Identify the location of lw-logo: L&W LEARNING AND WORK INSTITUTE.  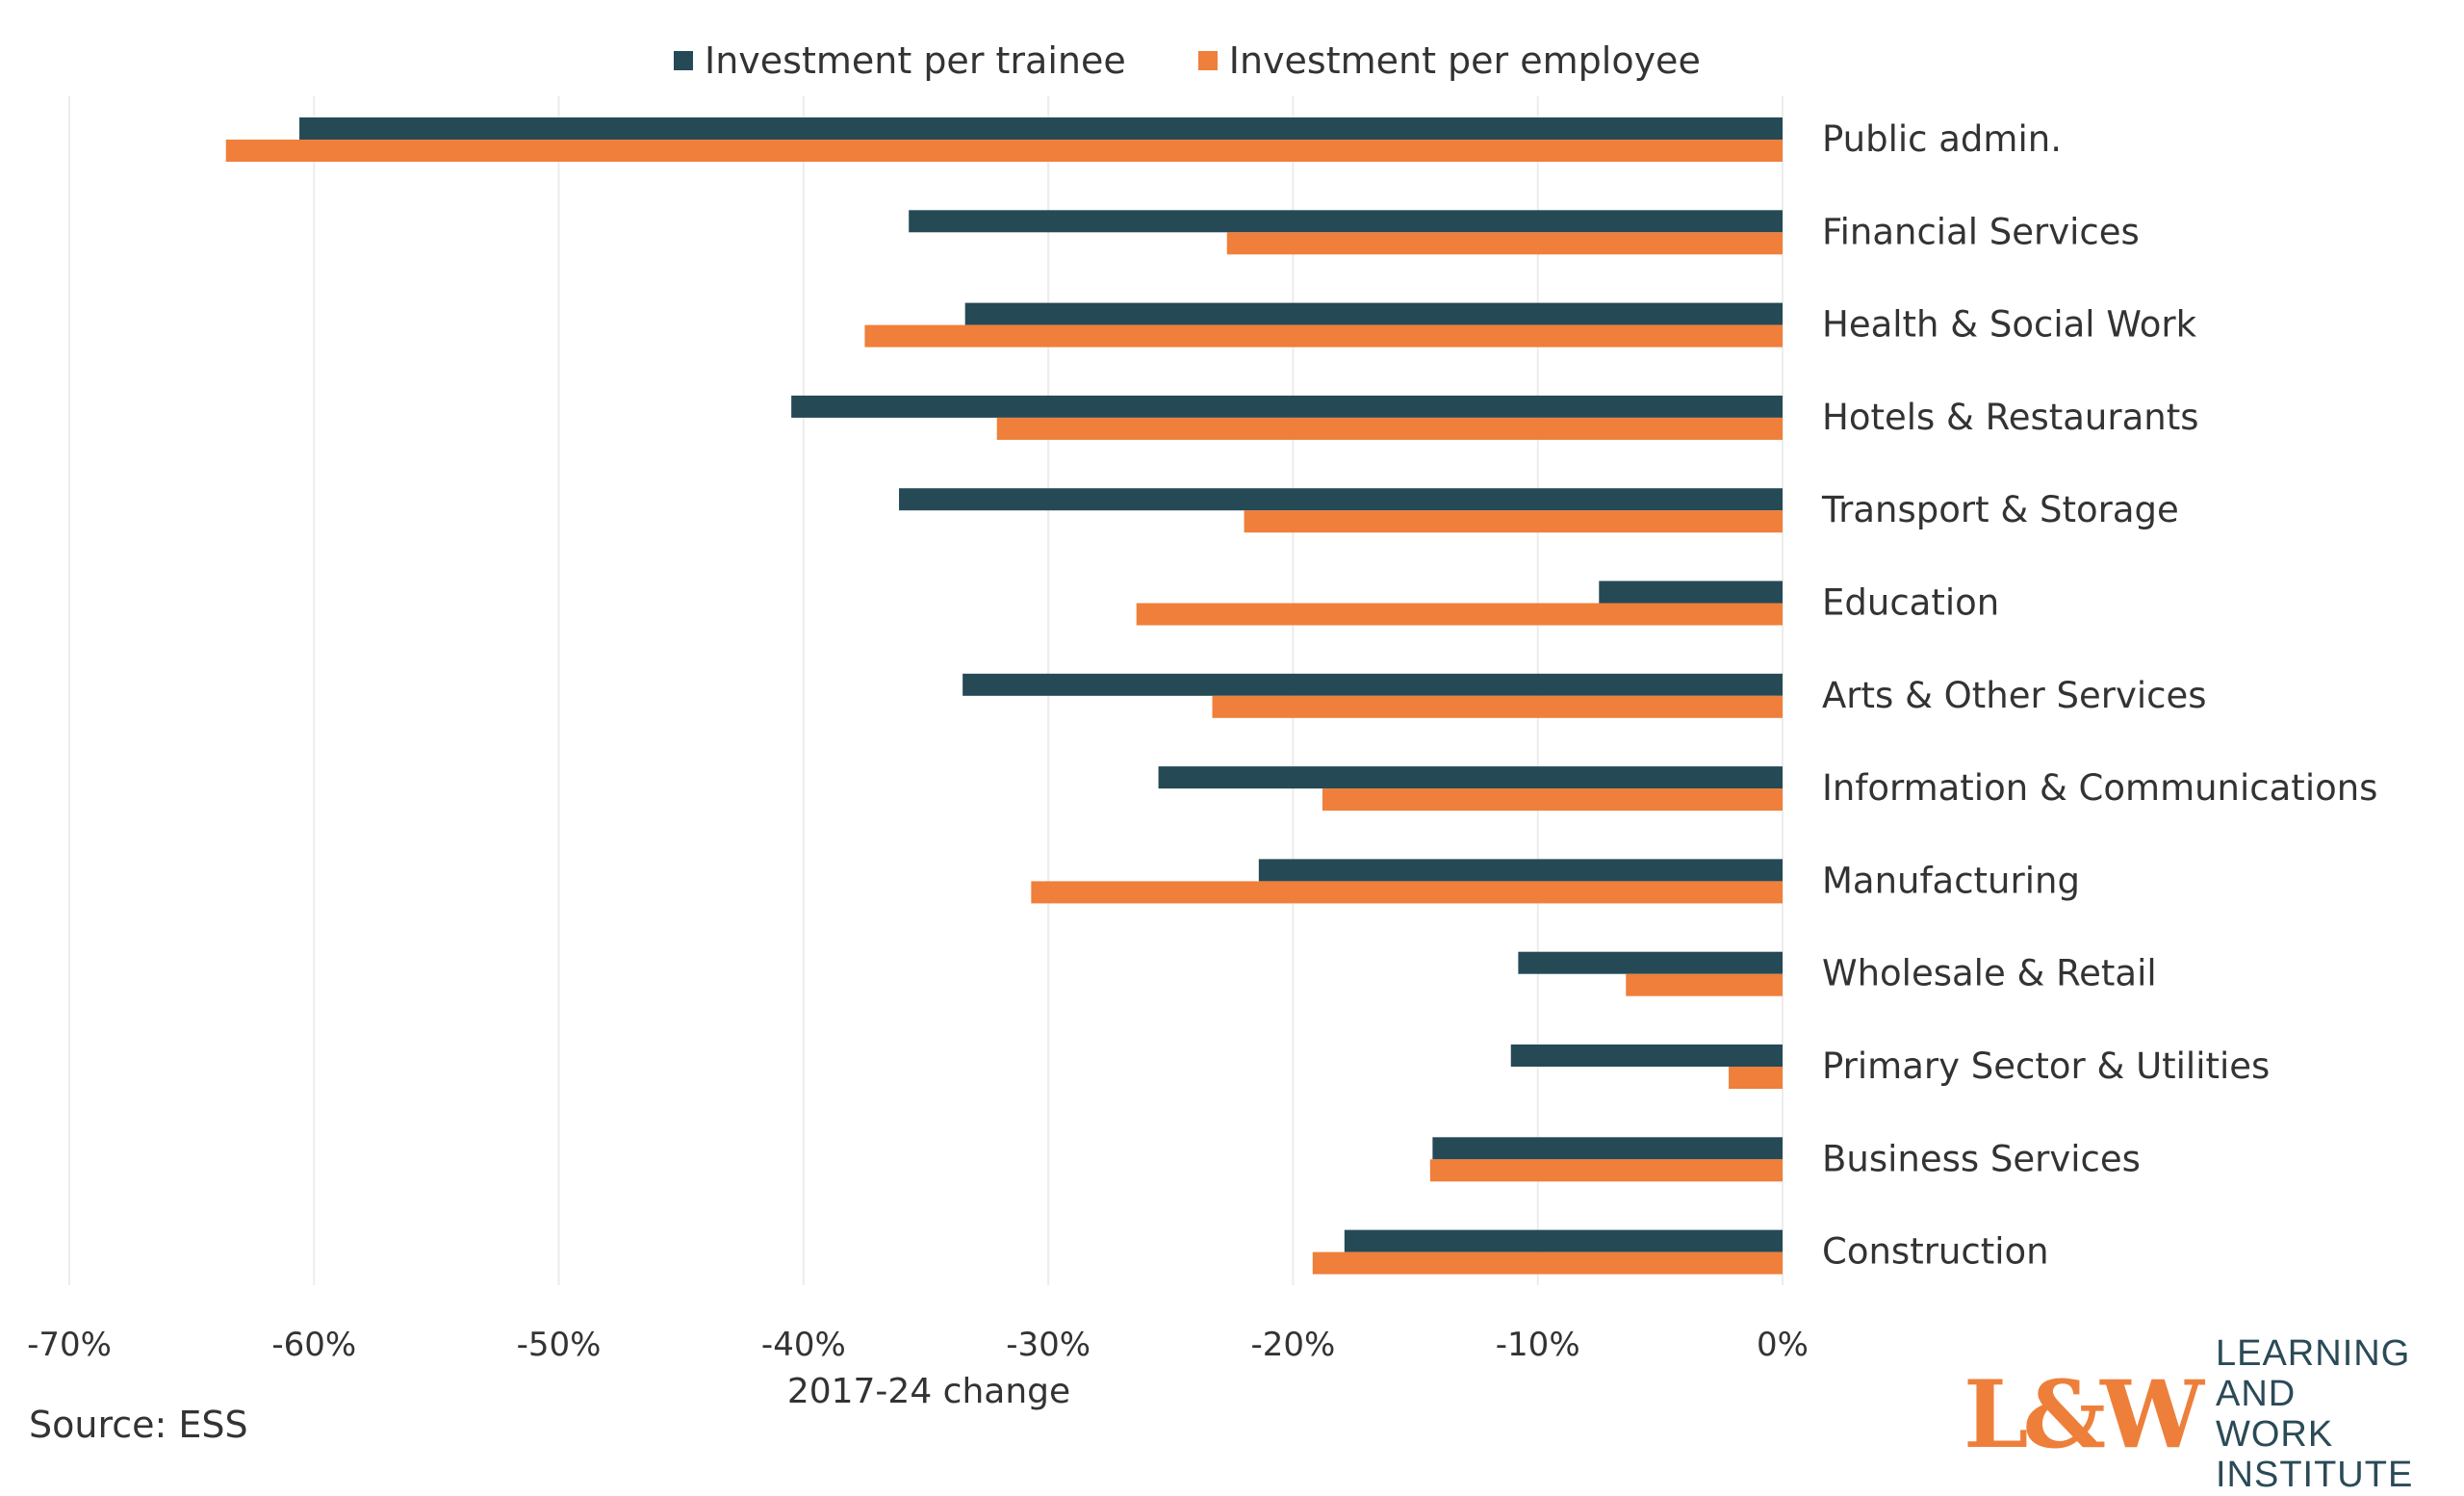
(2214, 1414).